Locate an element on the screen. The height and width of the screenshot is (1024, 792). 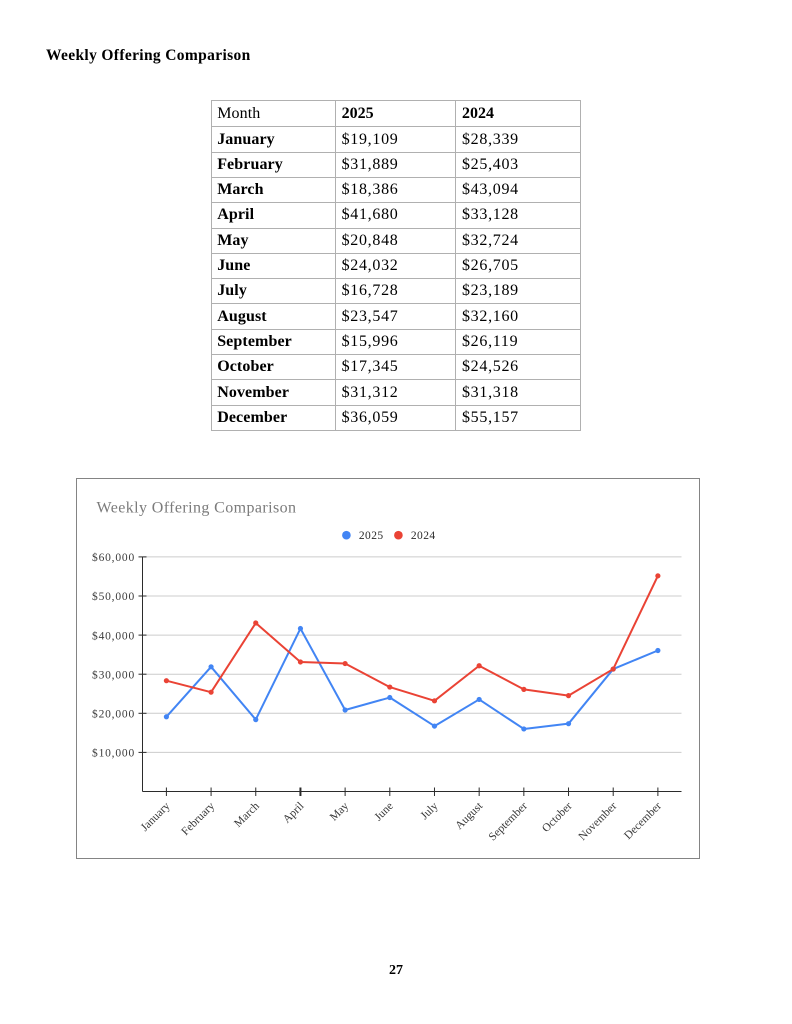
svg-text: 2024 is located at coordinates (422, 537).